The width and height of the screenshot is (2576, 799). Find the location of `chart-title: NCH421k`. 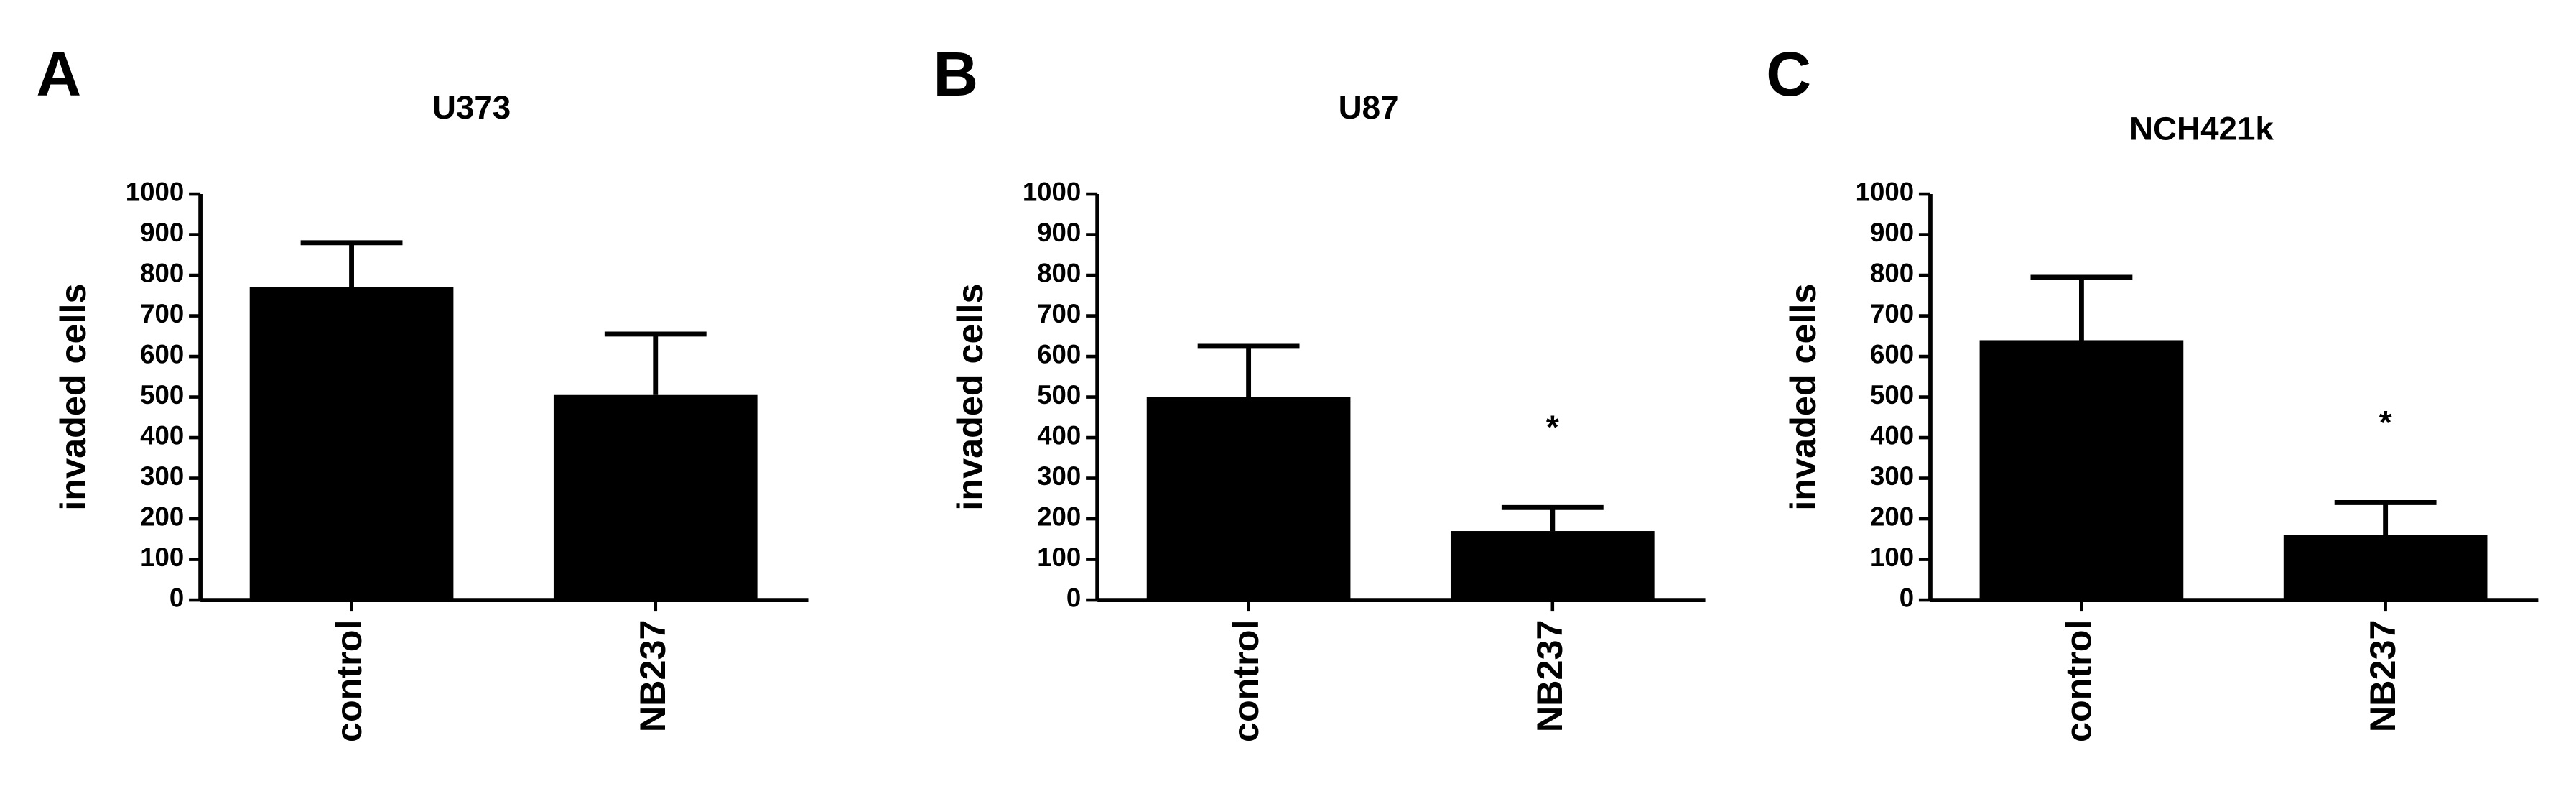

chart-title: NCH421k is located at coordinates (2201, 129).